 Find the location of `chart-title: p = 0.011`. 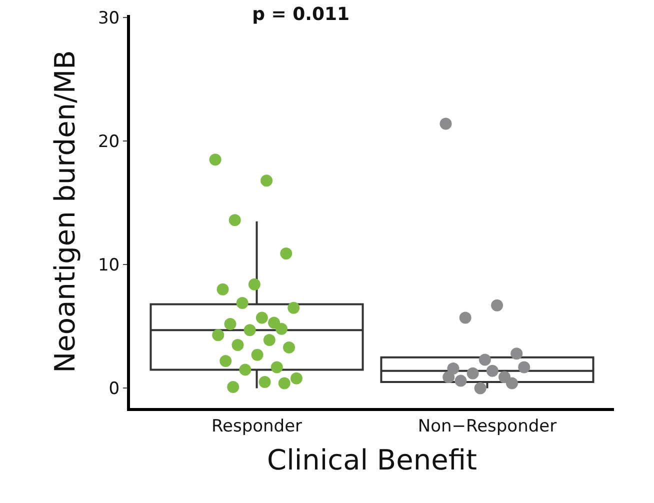

chart-title: p = 0.011 is located at coordinates (301, 15).